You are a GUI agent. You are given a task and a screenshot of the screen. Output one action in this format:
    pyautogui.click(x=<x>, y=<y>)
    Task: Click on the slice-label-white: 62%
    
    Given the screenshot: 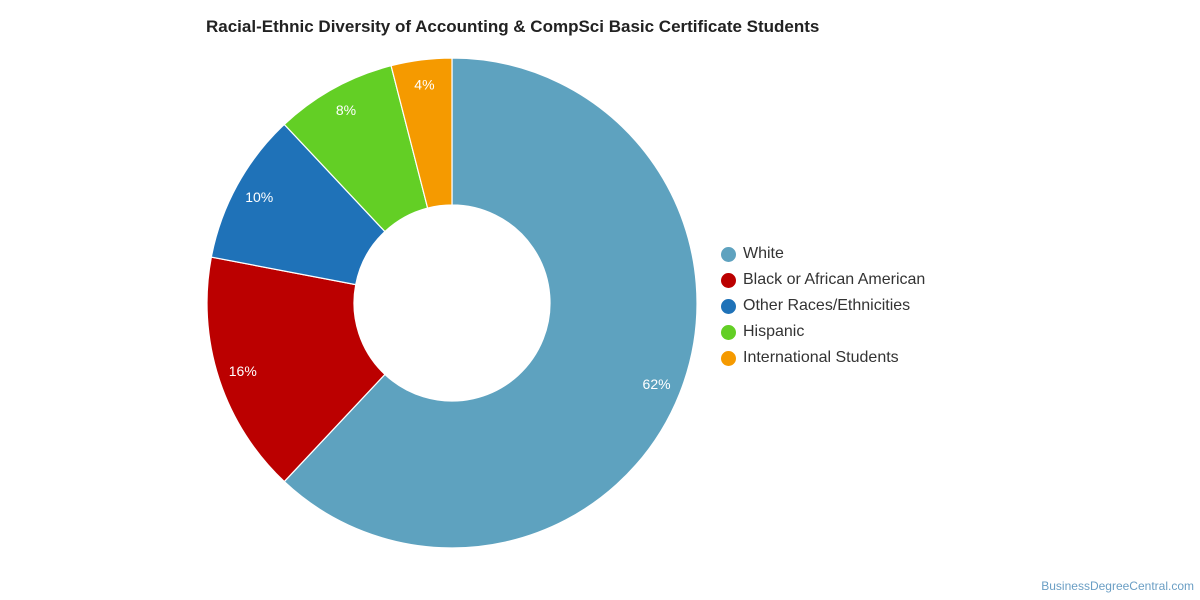 What is the action you would take?
    pyautogui.click(x=657, y=384)
    